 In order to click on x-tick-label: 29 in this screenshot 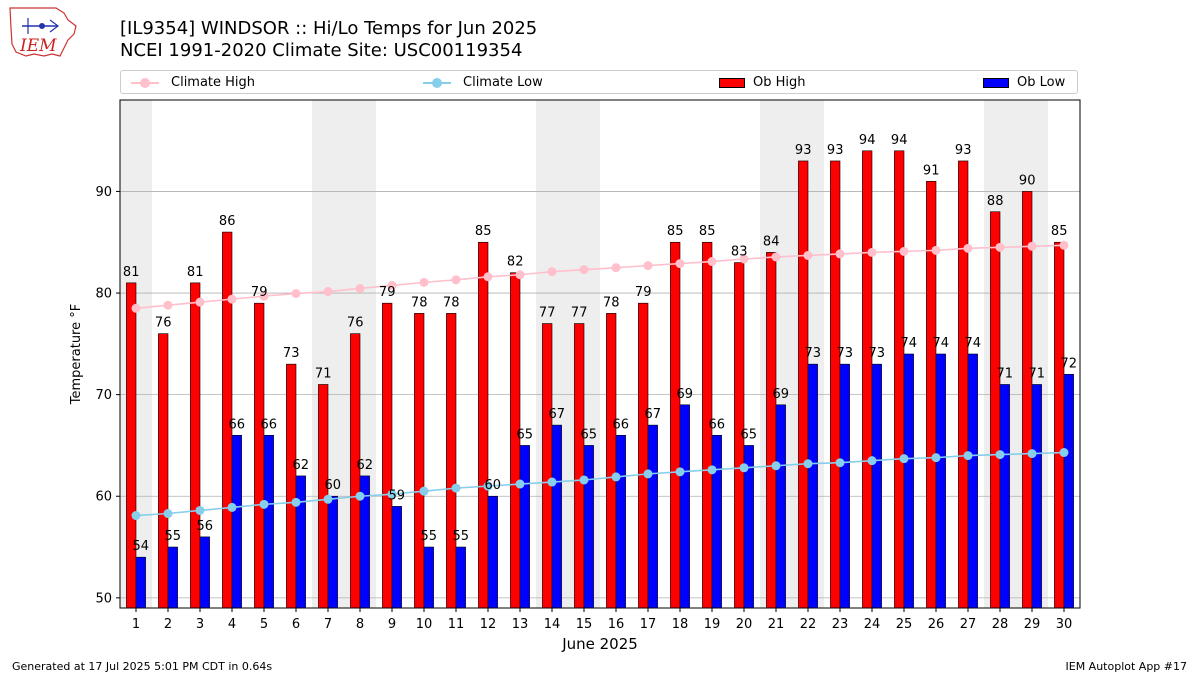, I will do `click(1032, 624)`.